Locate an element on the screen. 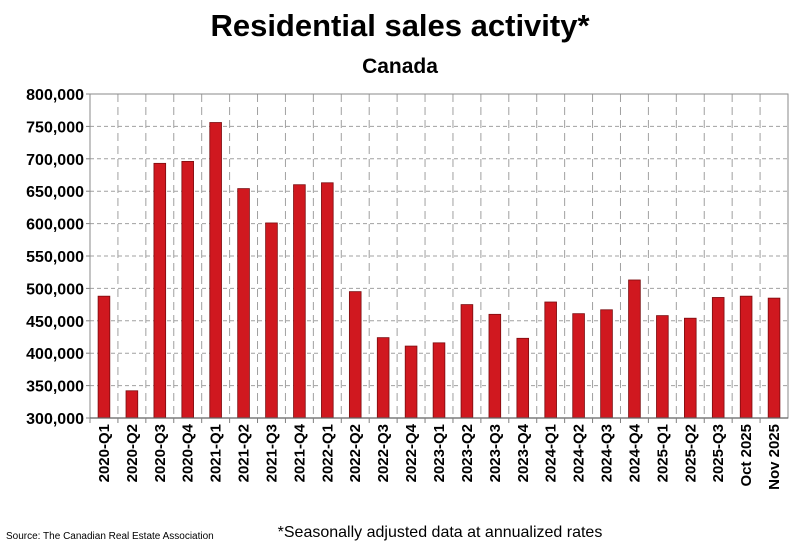  bar-2023-q3 is located at coordinates (495, 366).